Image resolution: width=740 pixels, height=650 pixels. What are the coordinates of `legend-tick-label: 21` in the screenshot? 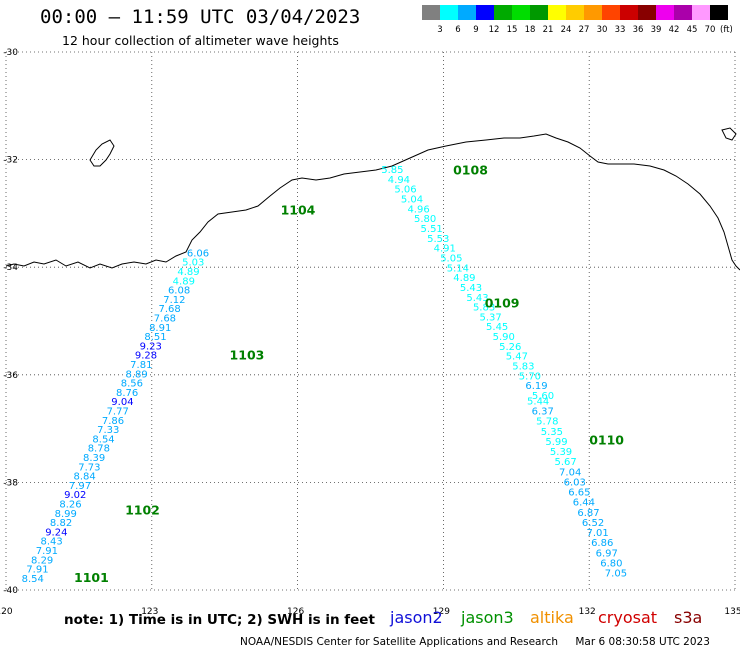 It's located at (548, 30).